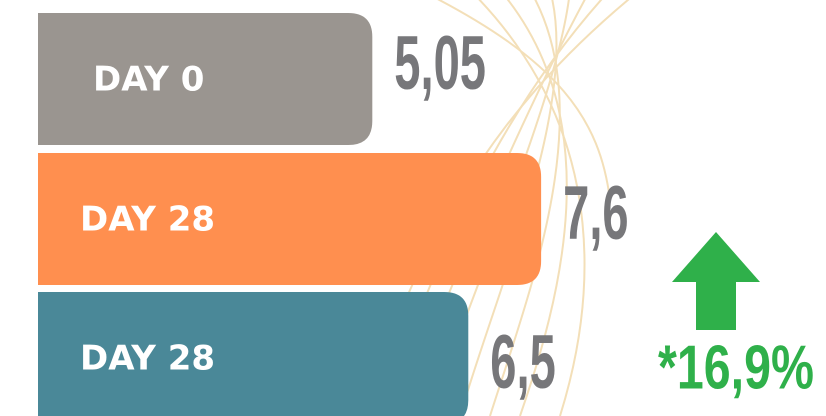  What do you see at coordinates (736, 367) in the screenshot?
I see `annotation: *16,9%` at bounding box center [736, 367].